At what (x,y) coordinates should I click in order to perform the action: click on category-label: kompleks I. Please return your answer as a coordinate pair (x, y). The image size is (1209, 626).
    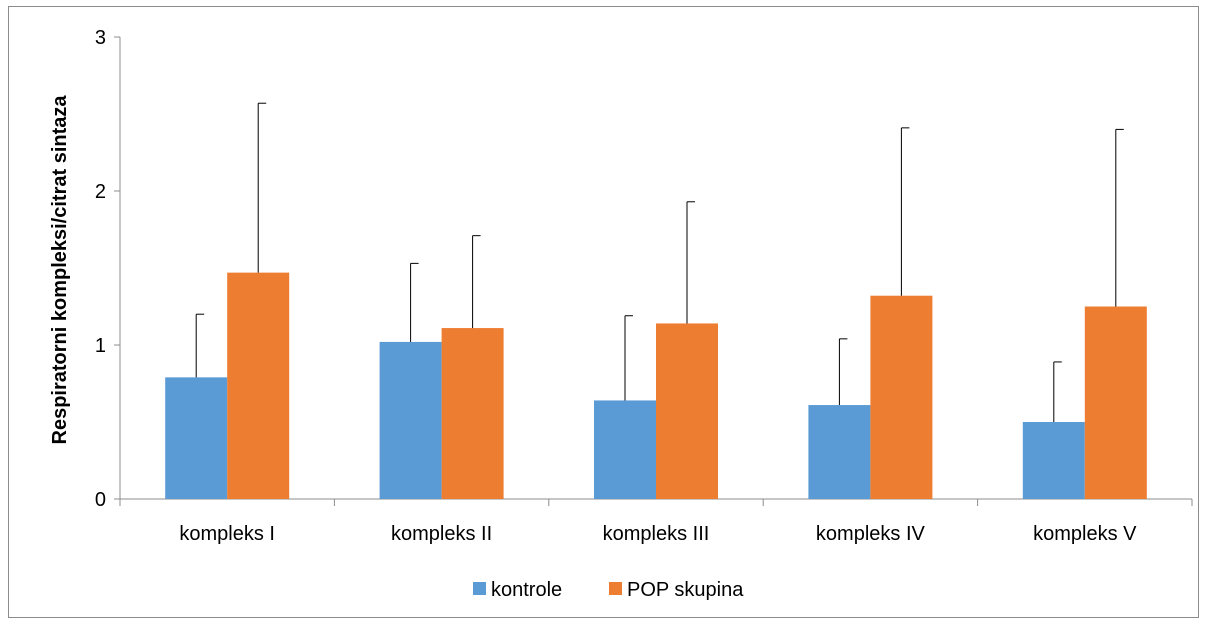
    Looking at the image, I should click on (227, 534).